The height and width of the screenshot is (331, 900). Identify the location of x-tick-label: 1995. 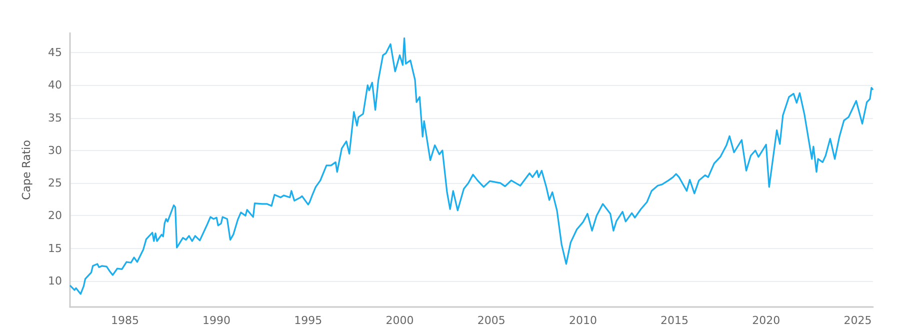
(308, 320).